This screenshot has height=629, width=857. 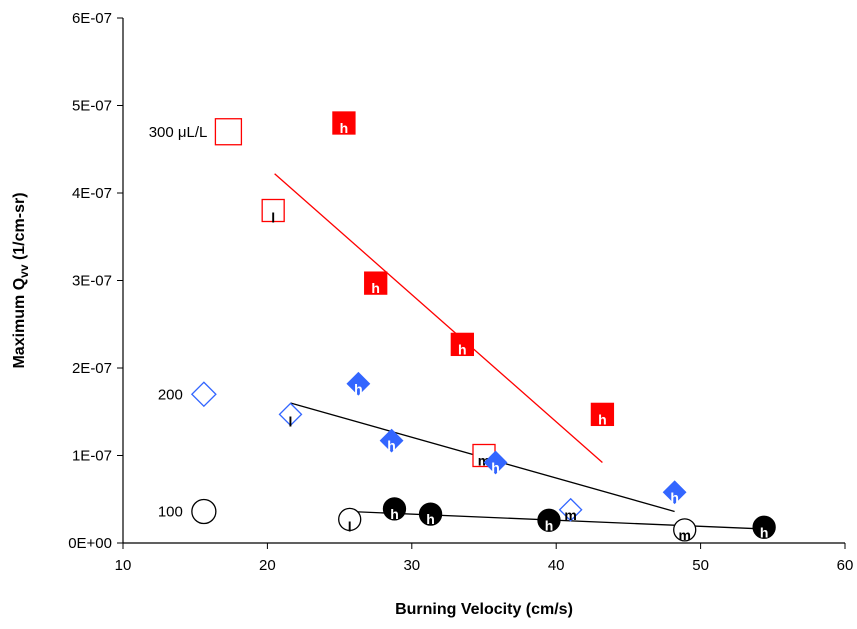 What do you see at coordinates (123, 565) in the screenshot?
I see `x-tick-label: 10` at bounding box center [123, 565].